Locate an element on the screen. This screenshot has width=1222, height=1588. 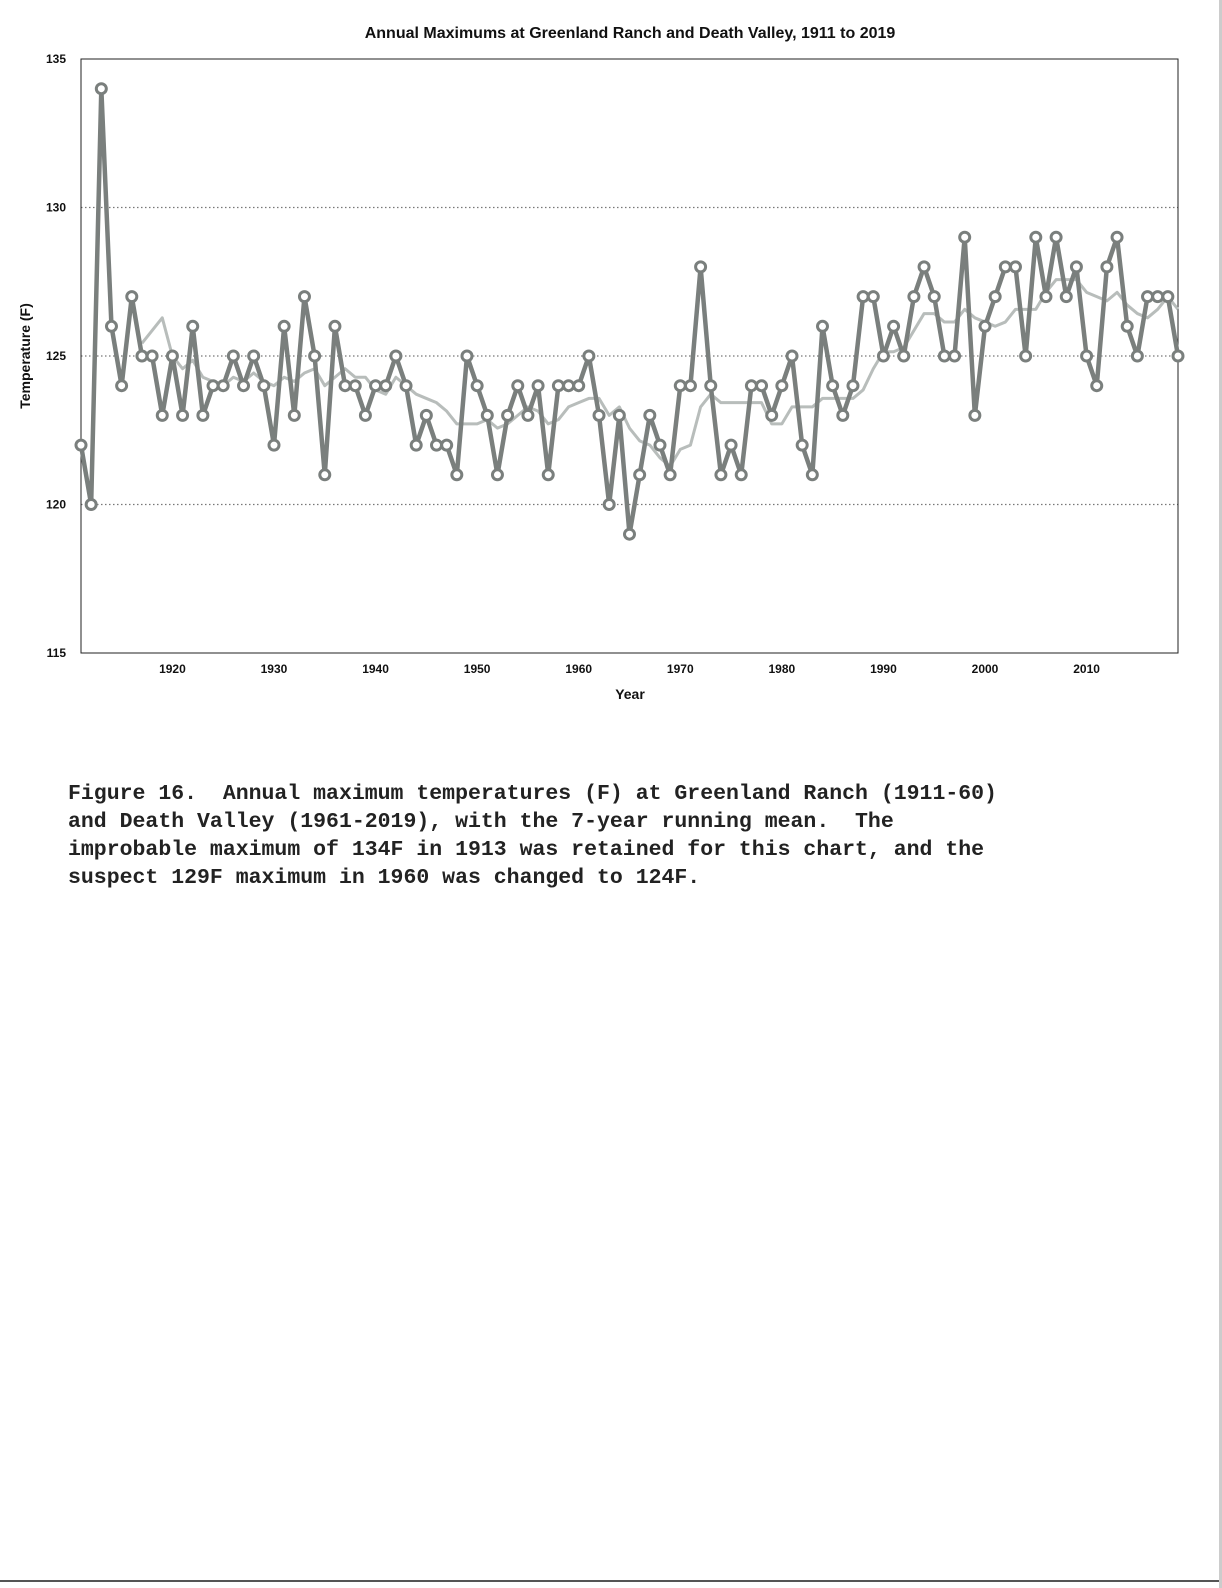
data-point-1940 is located at coordinates (376, 386).